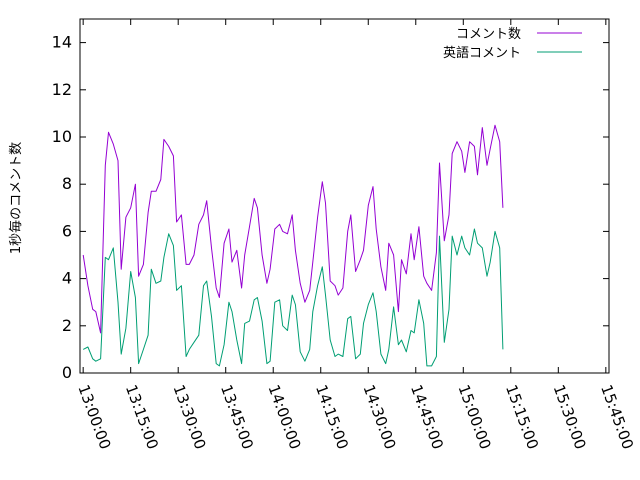 This screenshot has width=640, height=480. I want to click on y-tick-label: 6, so click(67, 230).